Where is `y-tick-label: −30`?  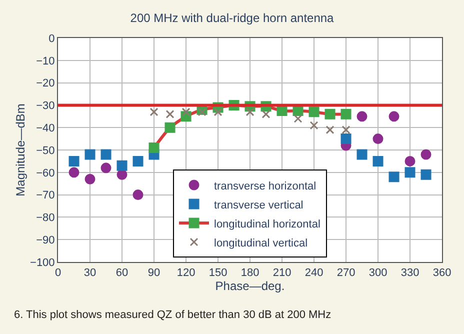 y-tick-label: −30 is located at coordinates (45, 106).